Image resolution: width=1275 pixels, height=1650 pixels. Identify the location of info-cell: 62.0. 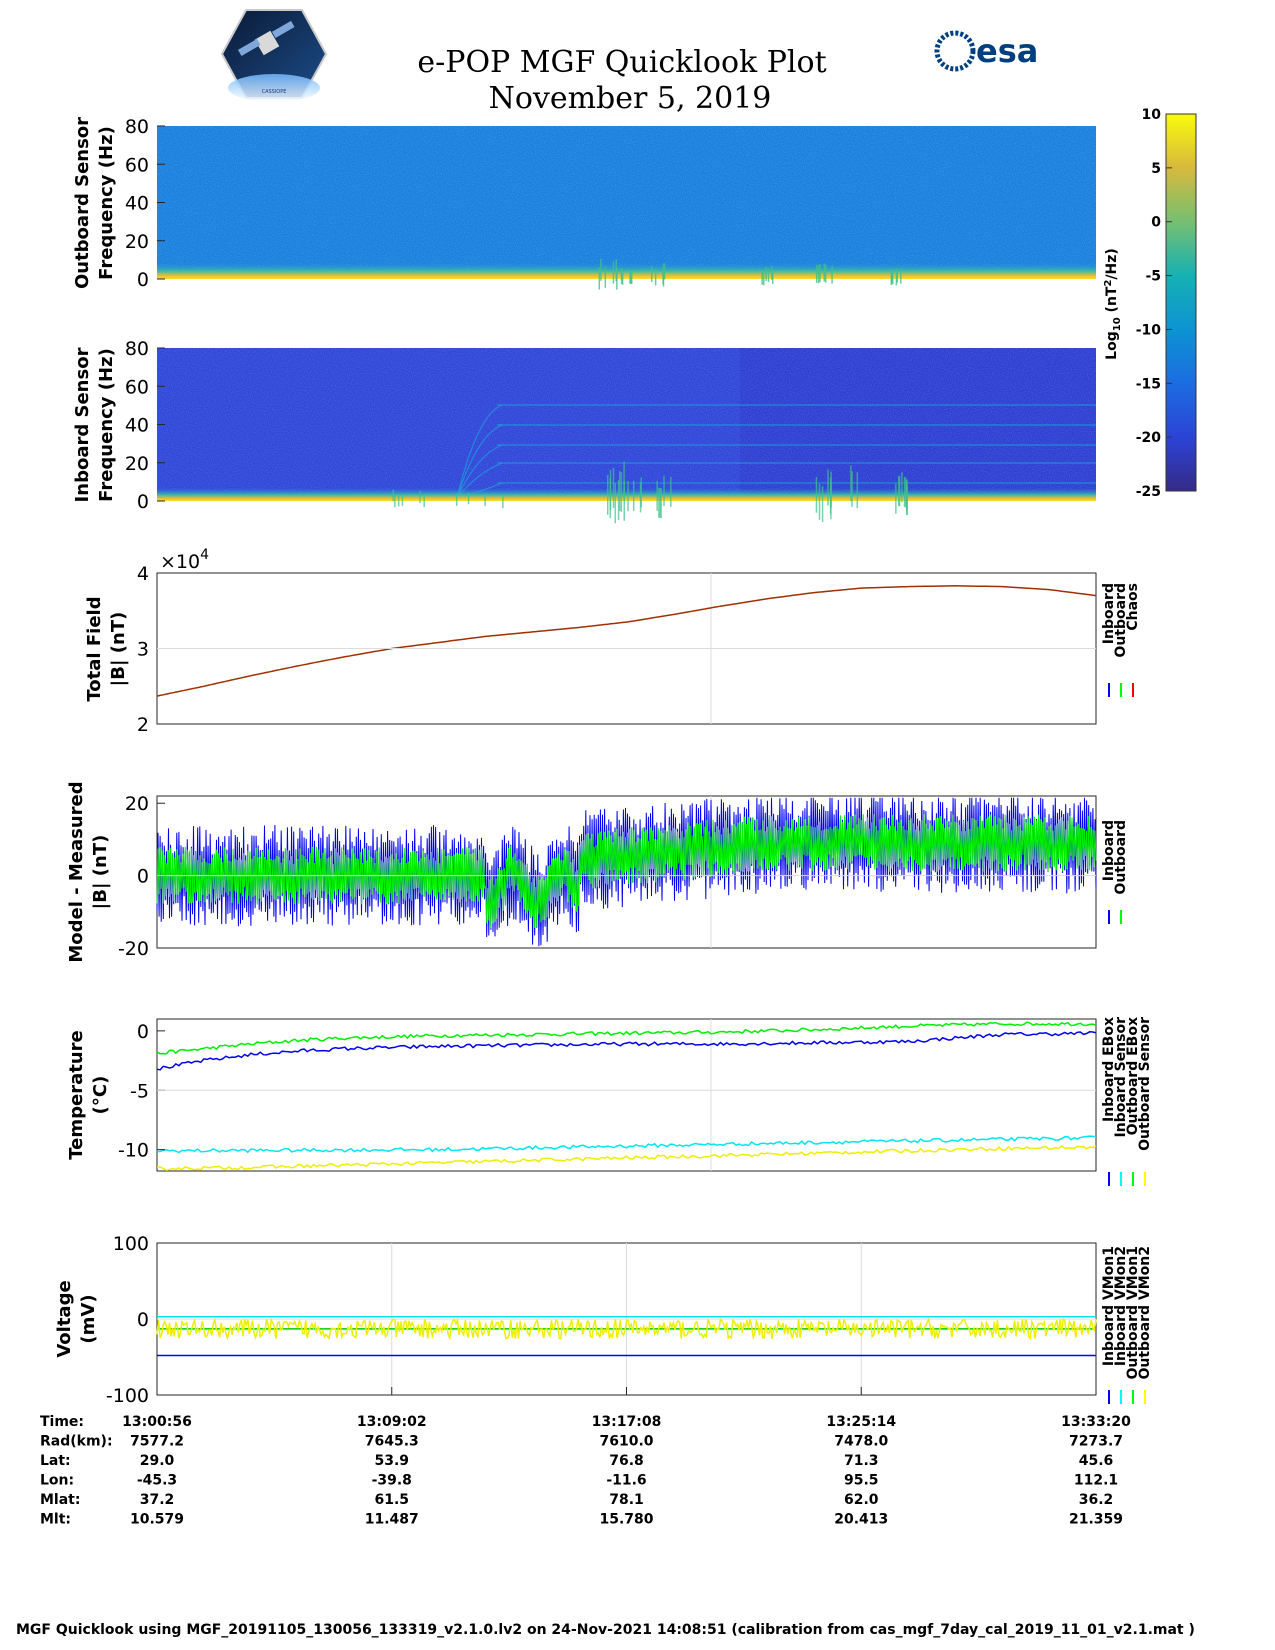
(861, 1500).